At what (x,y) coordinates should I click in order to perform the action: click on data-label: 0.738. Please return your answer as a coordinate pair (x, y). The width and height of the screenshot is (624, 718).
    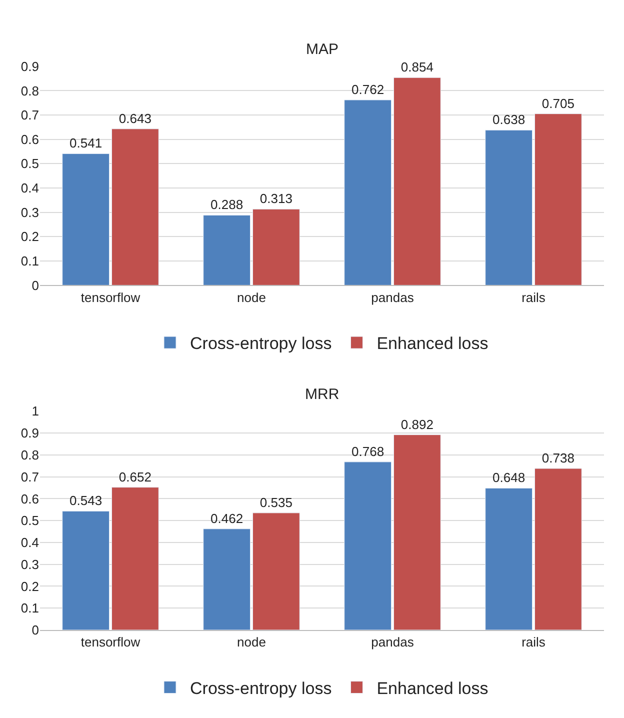
    Looking at the image, I should click on (558, 458).